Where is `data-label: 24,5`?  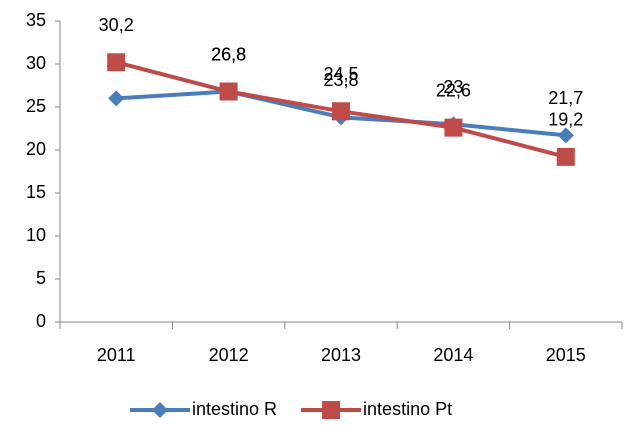
data-label: 24,5 is located at coordinates (340, 74).